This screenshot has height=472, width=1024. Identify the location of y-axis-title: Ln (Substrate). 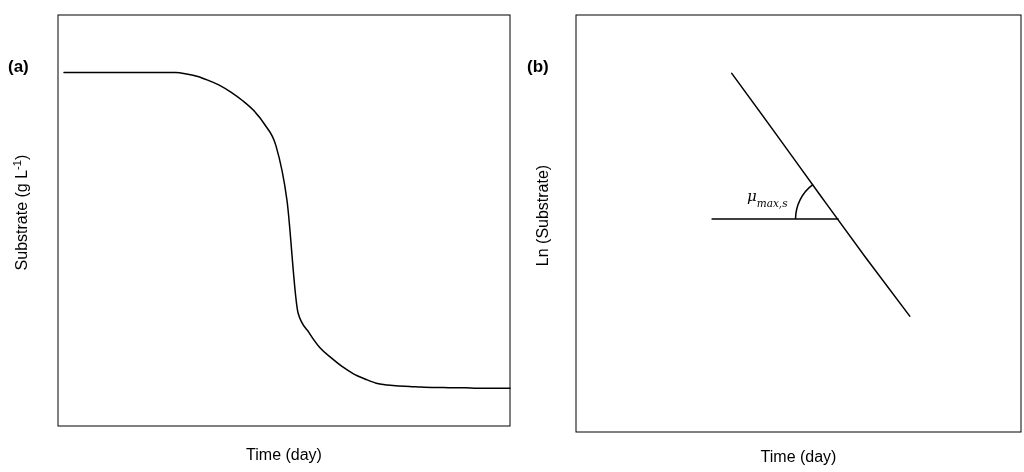
(542, 215).